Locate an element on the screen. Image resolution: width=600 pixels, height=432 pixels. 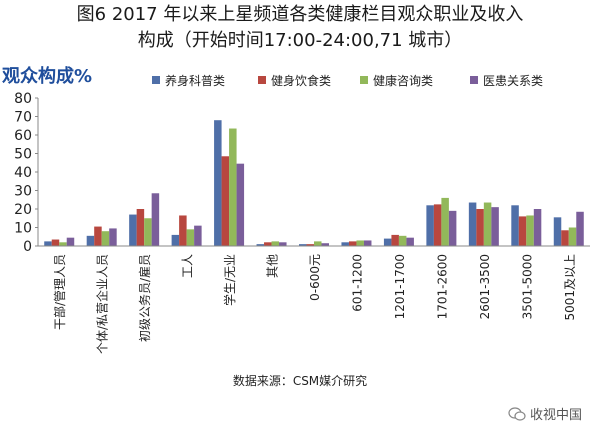
x-tick-label: 5001及以上 is located at coordinates (570, 287).